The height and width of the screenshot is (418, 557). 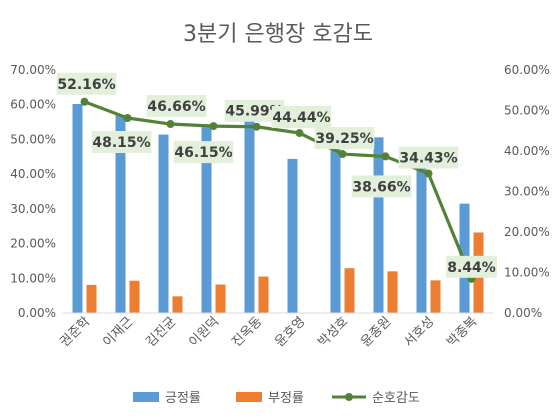 What do you see at coordinates (349, 397) in the screenshot?
I see `legend-marker` at bounding box center [349, 397].